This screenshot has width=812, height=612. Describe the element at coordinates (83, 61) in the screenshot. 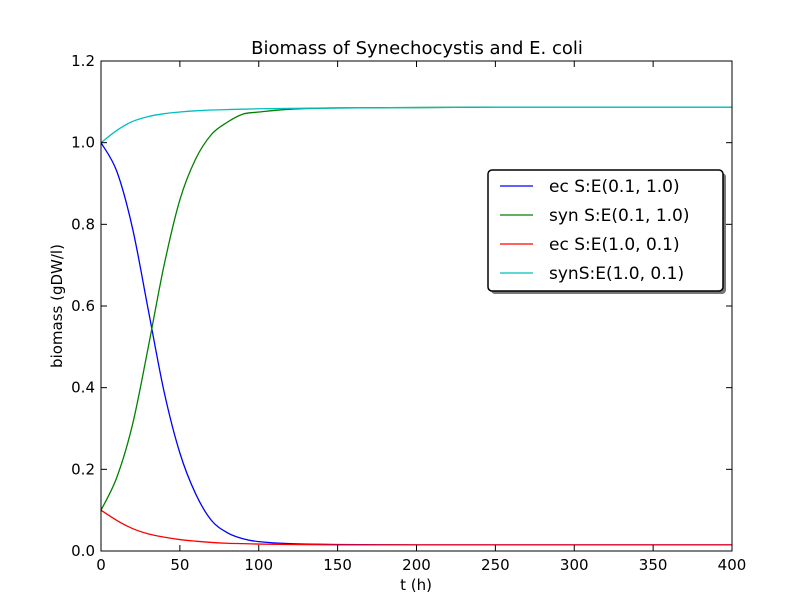

I see `y-tick-label: 1.2` at that location.